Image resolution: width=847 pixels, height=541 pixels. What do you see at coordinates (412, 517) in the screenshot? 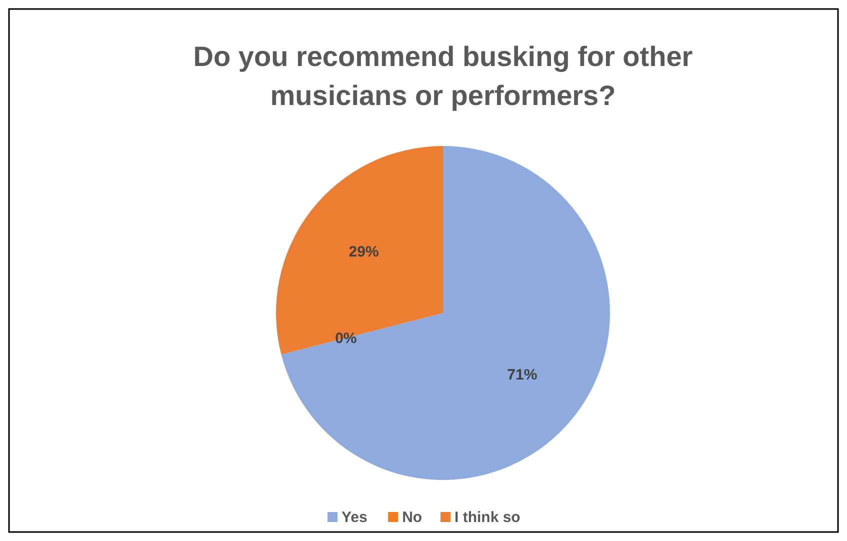
I see `legend-label: No` at bounding box center [412, 517].